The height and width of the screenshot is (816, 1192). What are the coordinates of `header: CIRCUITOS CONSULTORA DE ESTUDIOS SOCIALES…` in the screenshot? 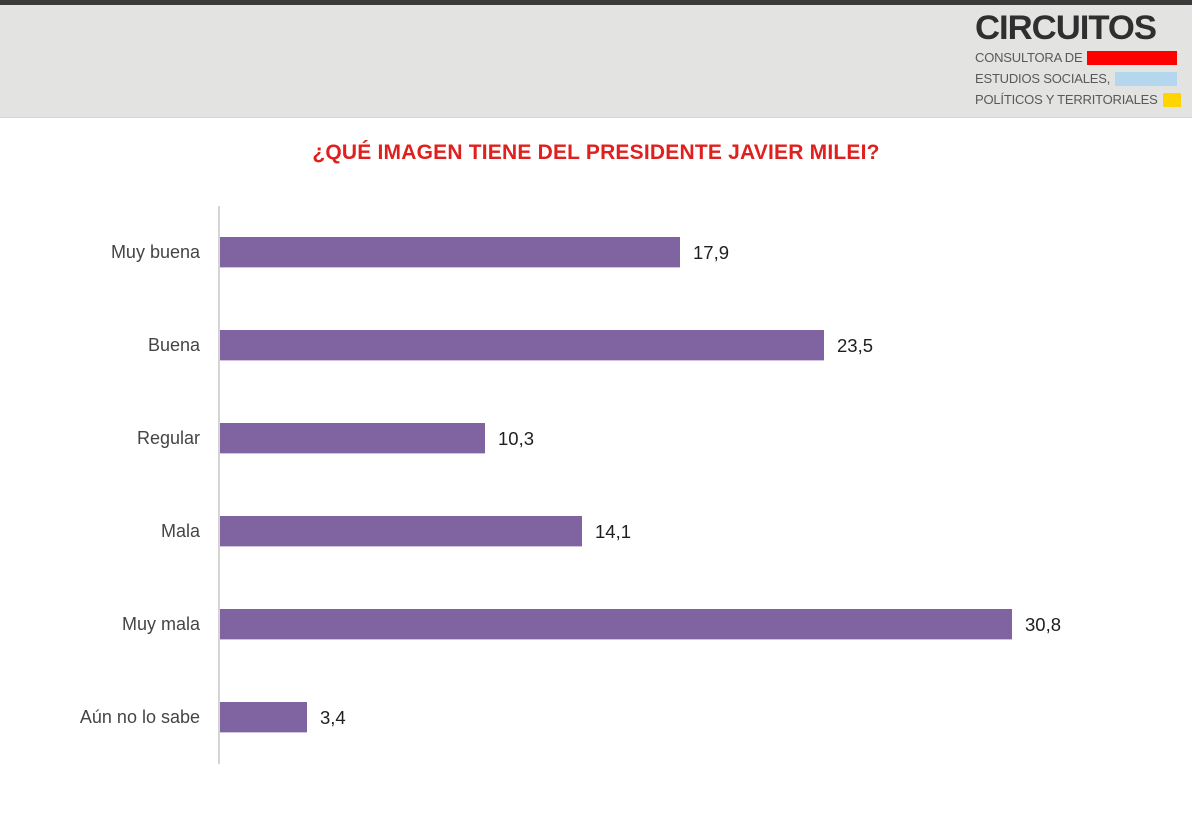 It's located at (596, 61).